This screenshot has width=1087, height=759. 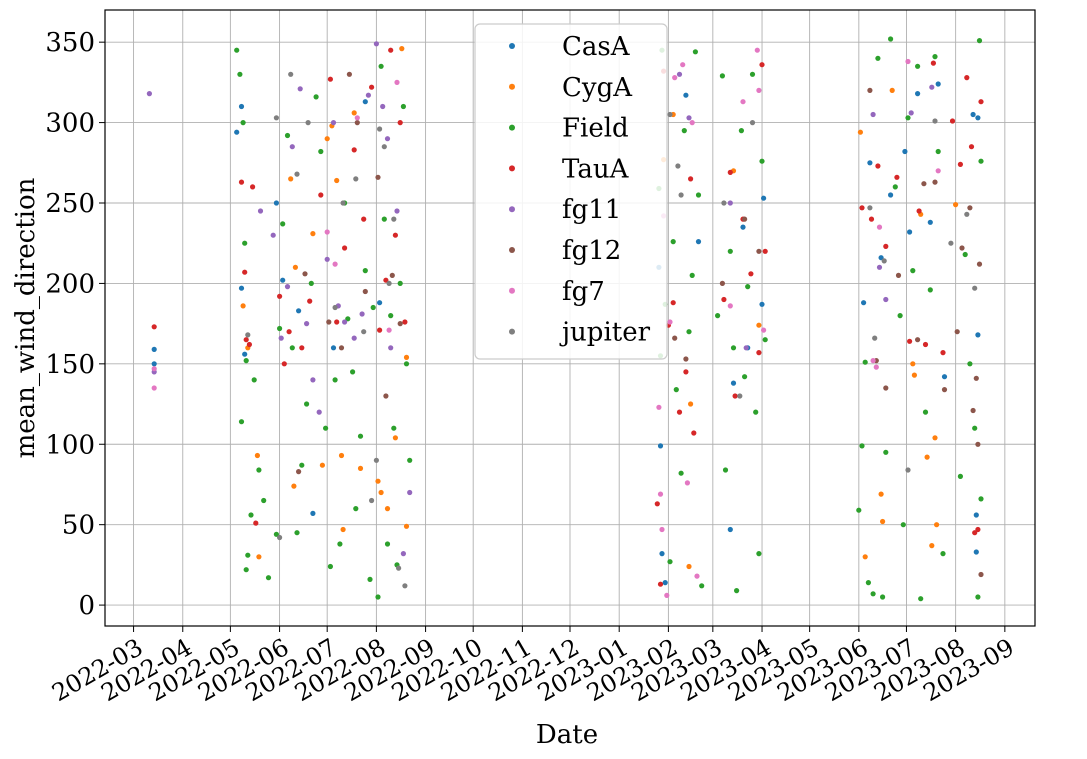 I want to click on y-tick-label: 350, so click(x=70, y=43).